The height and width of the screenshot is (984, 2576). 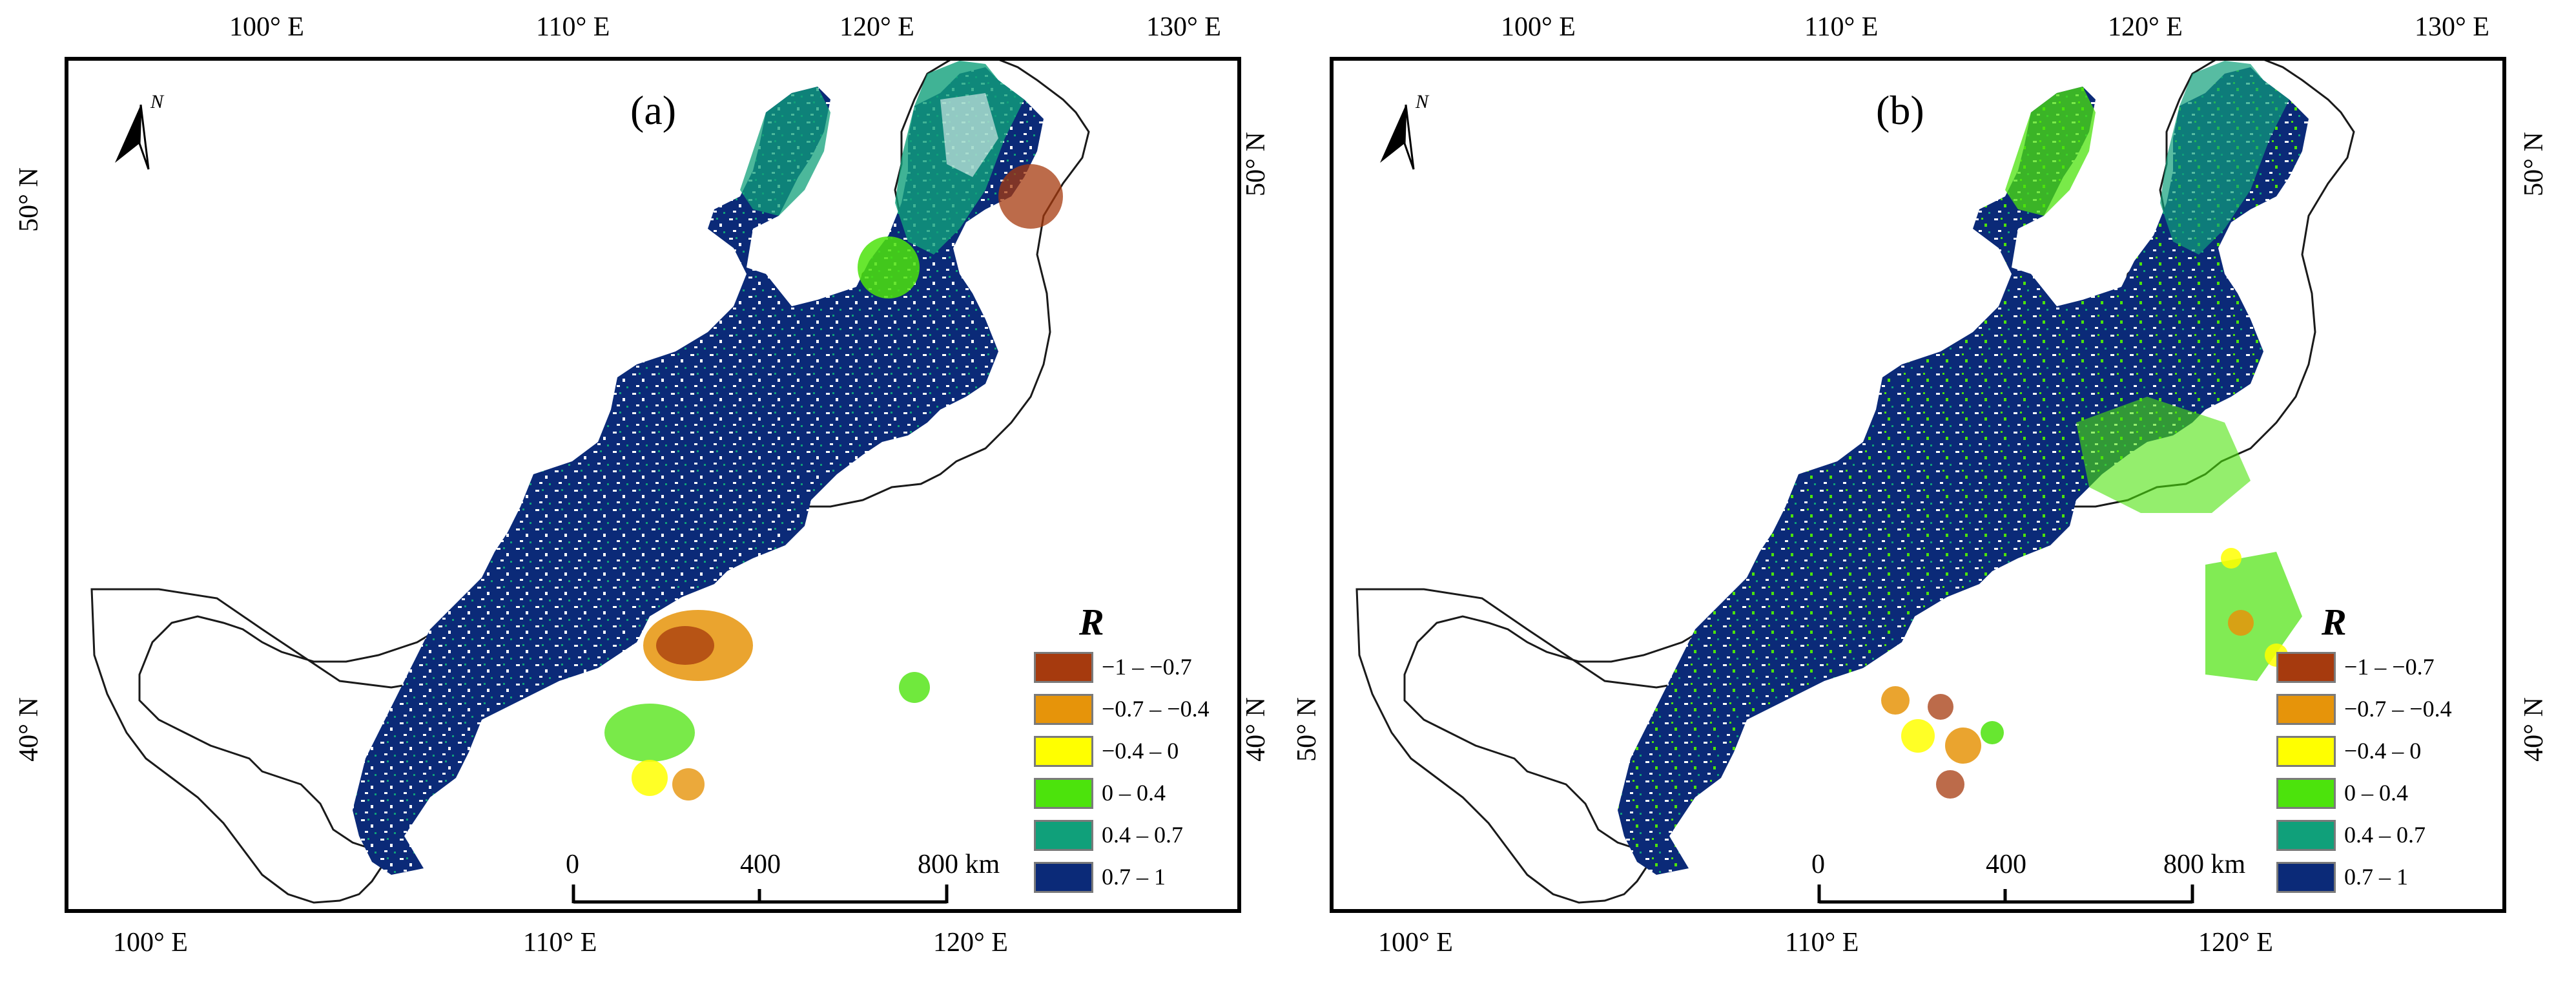 I want to click on northeast-white-band, so click(x=969, y=135).